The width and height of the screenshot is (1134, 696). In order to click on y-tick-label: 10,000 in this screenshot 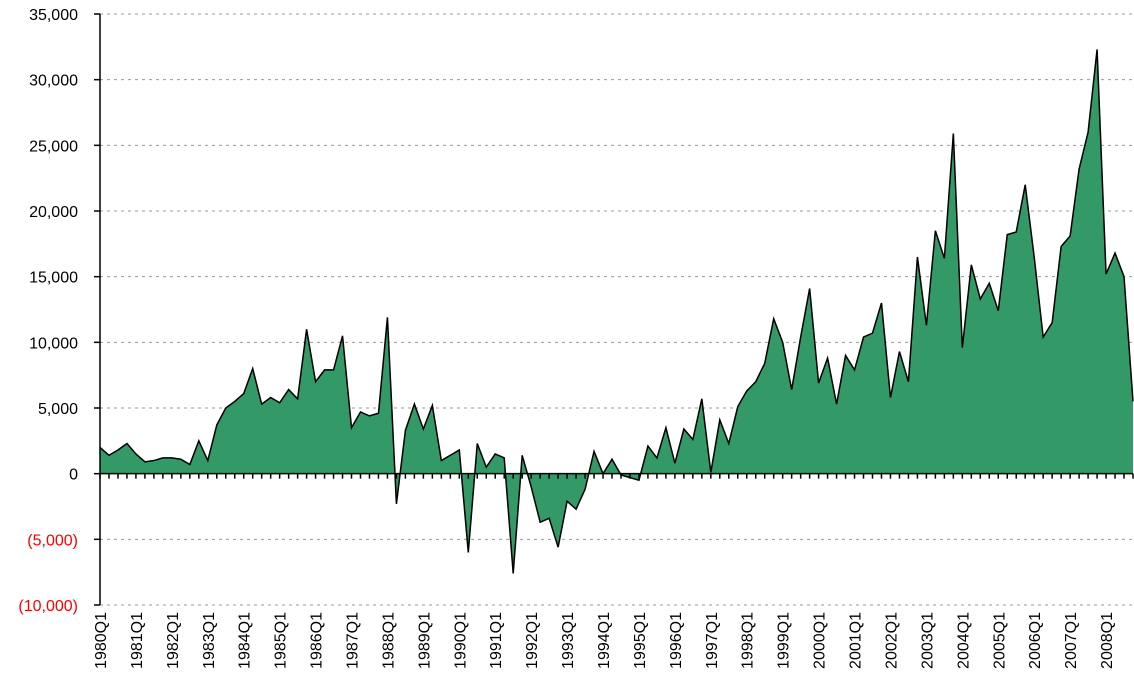, I will do `click(53, 343)`.